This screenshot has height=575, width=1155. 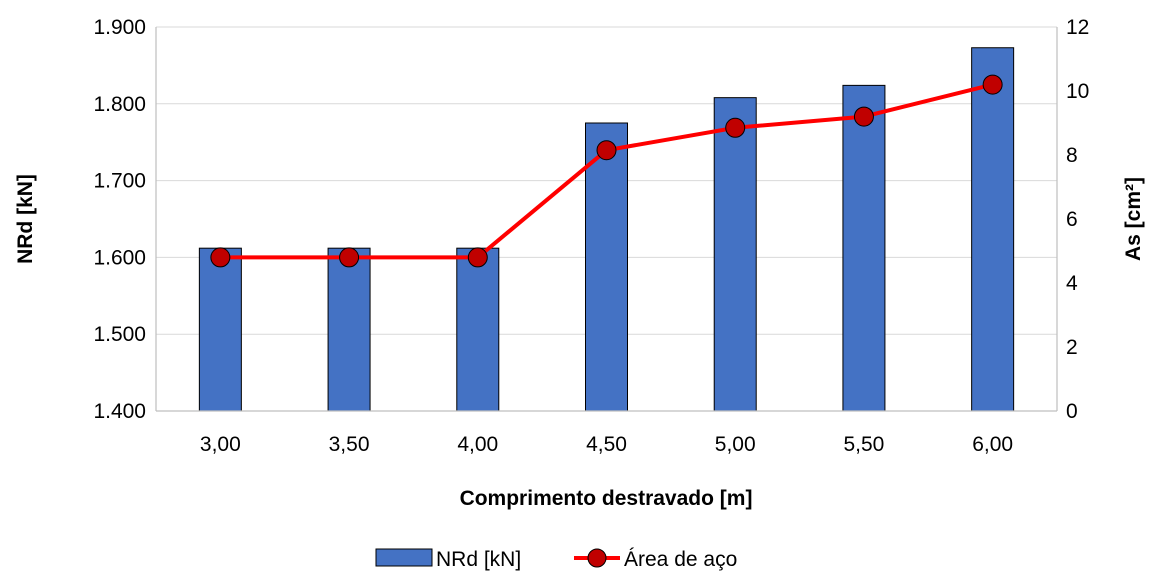 I want to click on y-left-tick-label: 1.900, so click(x=119, y=27).